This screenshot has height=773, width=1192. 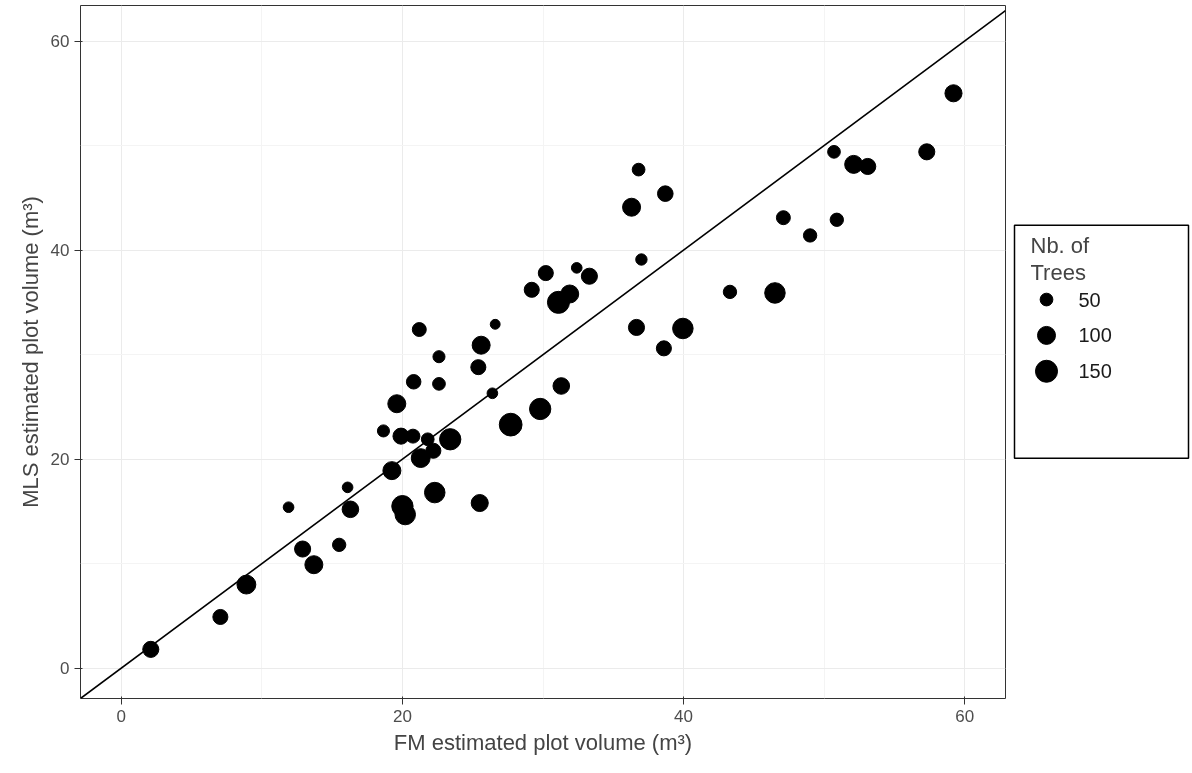 What do you see at coordinates (1095, 371) in the screenshot?
I see `legend-label: 150` at bounding box center [1095, 371].